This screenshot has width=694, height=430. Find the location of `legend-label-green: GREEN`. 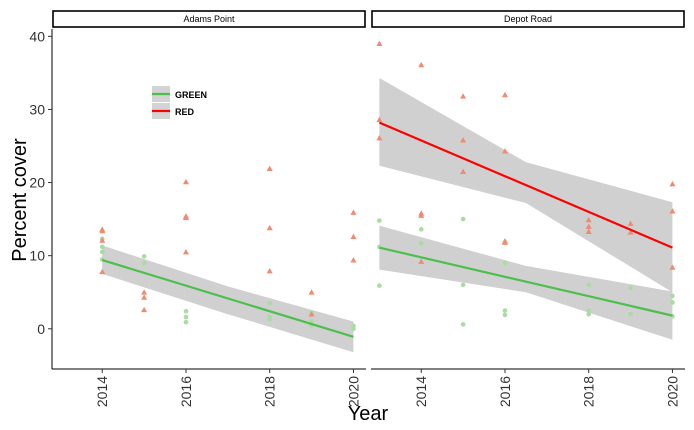

legend-label-green: GREEN is located at coordinates (191, 95).